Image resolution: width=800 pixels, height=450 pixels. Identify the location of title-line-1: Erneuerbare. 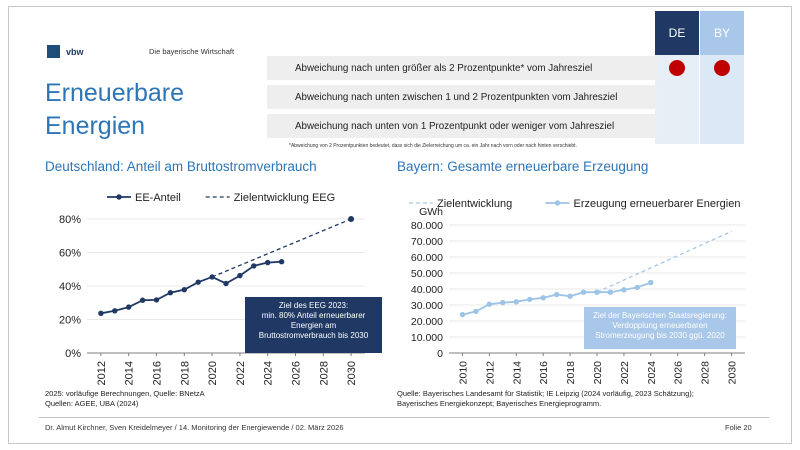
(114, 93).